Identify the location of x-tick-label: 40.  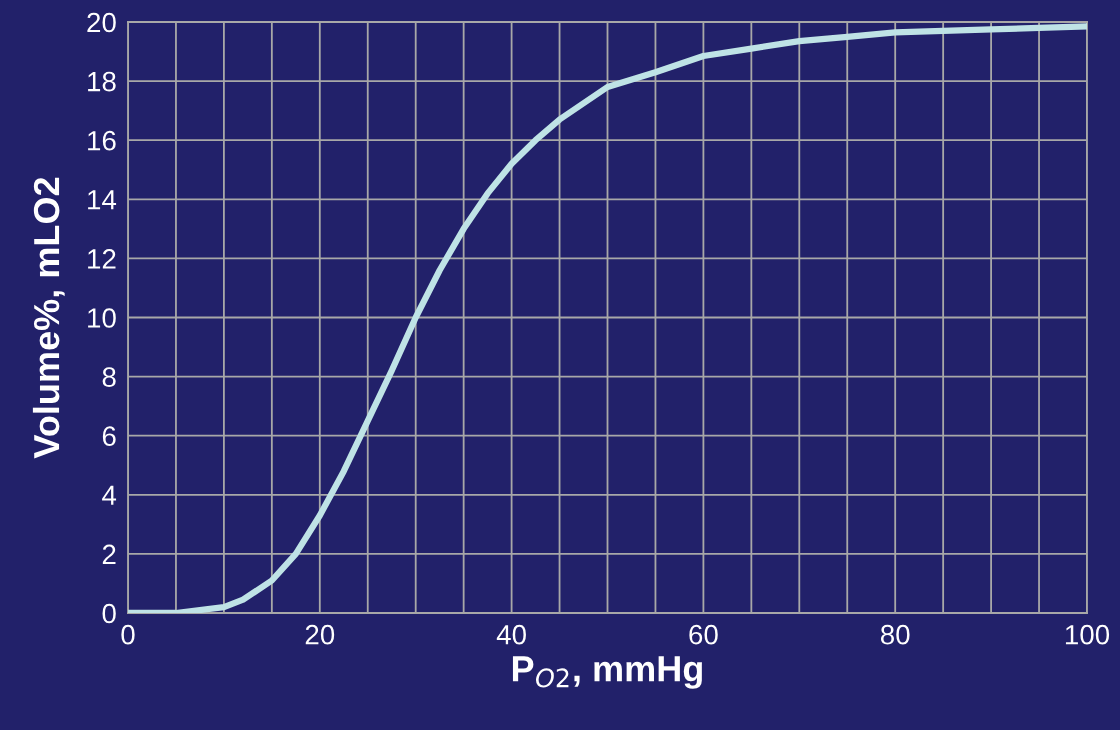
(511, 634).